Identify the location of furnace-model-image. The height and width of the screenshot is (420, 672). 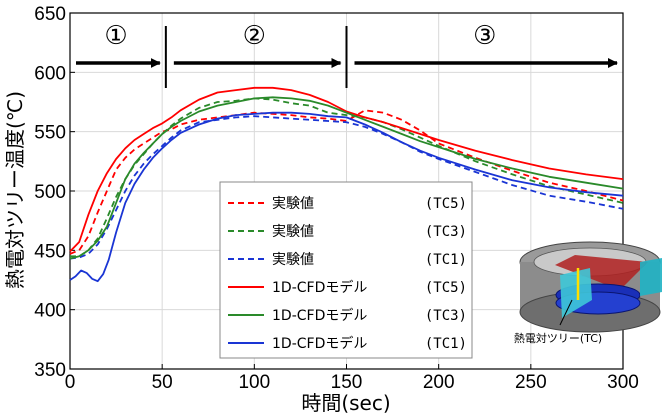
(590, 287).